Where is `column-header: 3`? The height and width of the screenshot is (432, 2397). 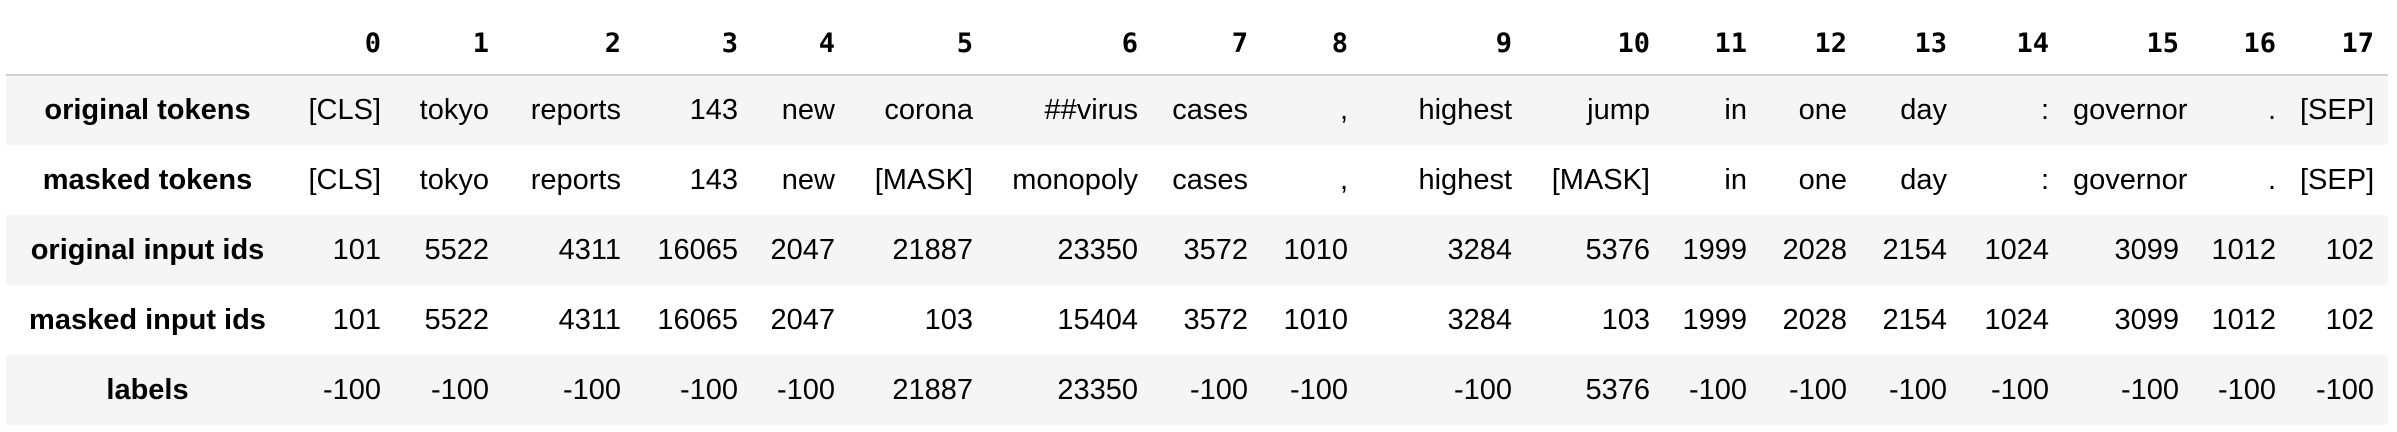
column-header: 3 is located at coordinates (693, 42).